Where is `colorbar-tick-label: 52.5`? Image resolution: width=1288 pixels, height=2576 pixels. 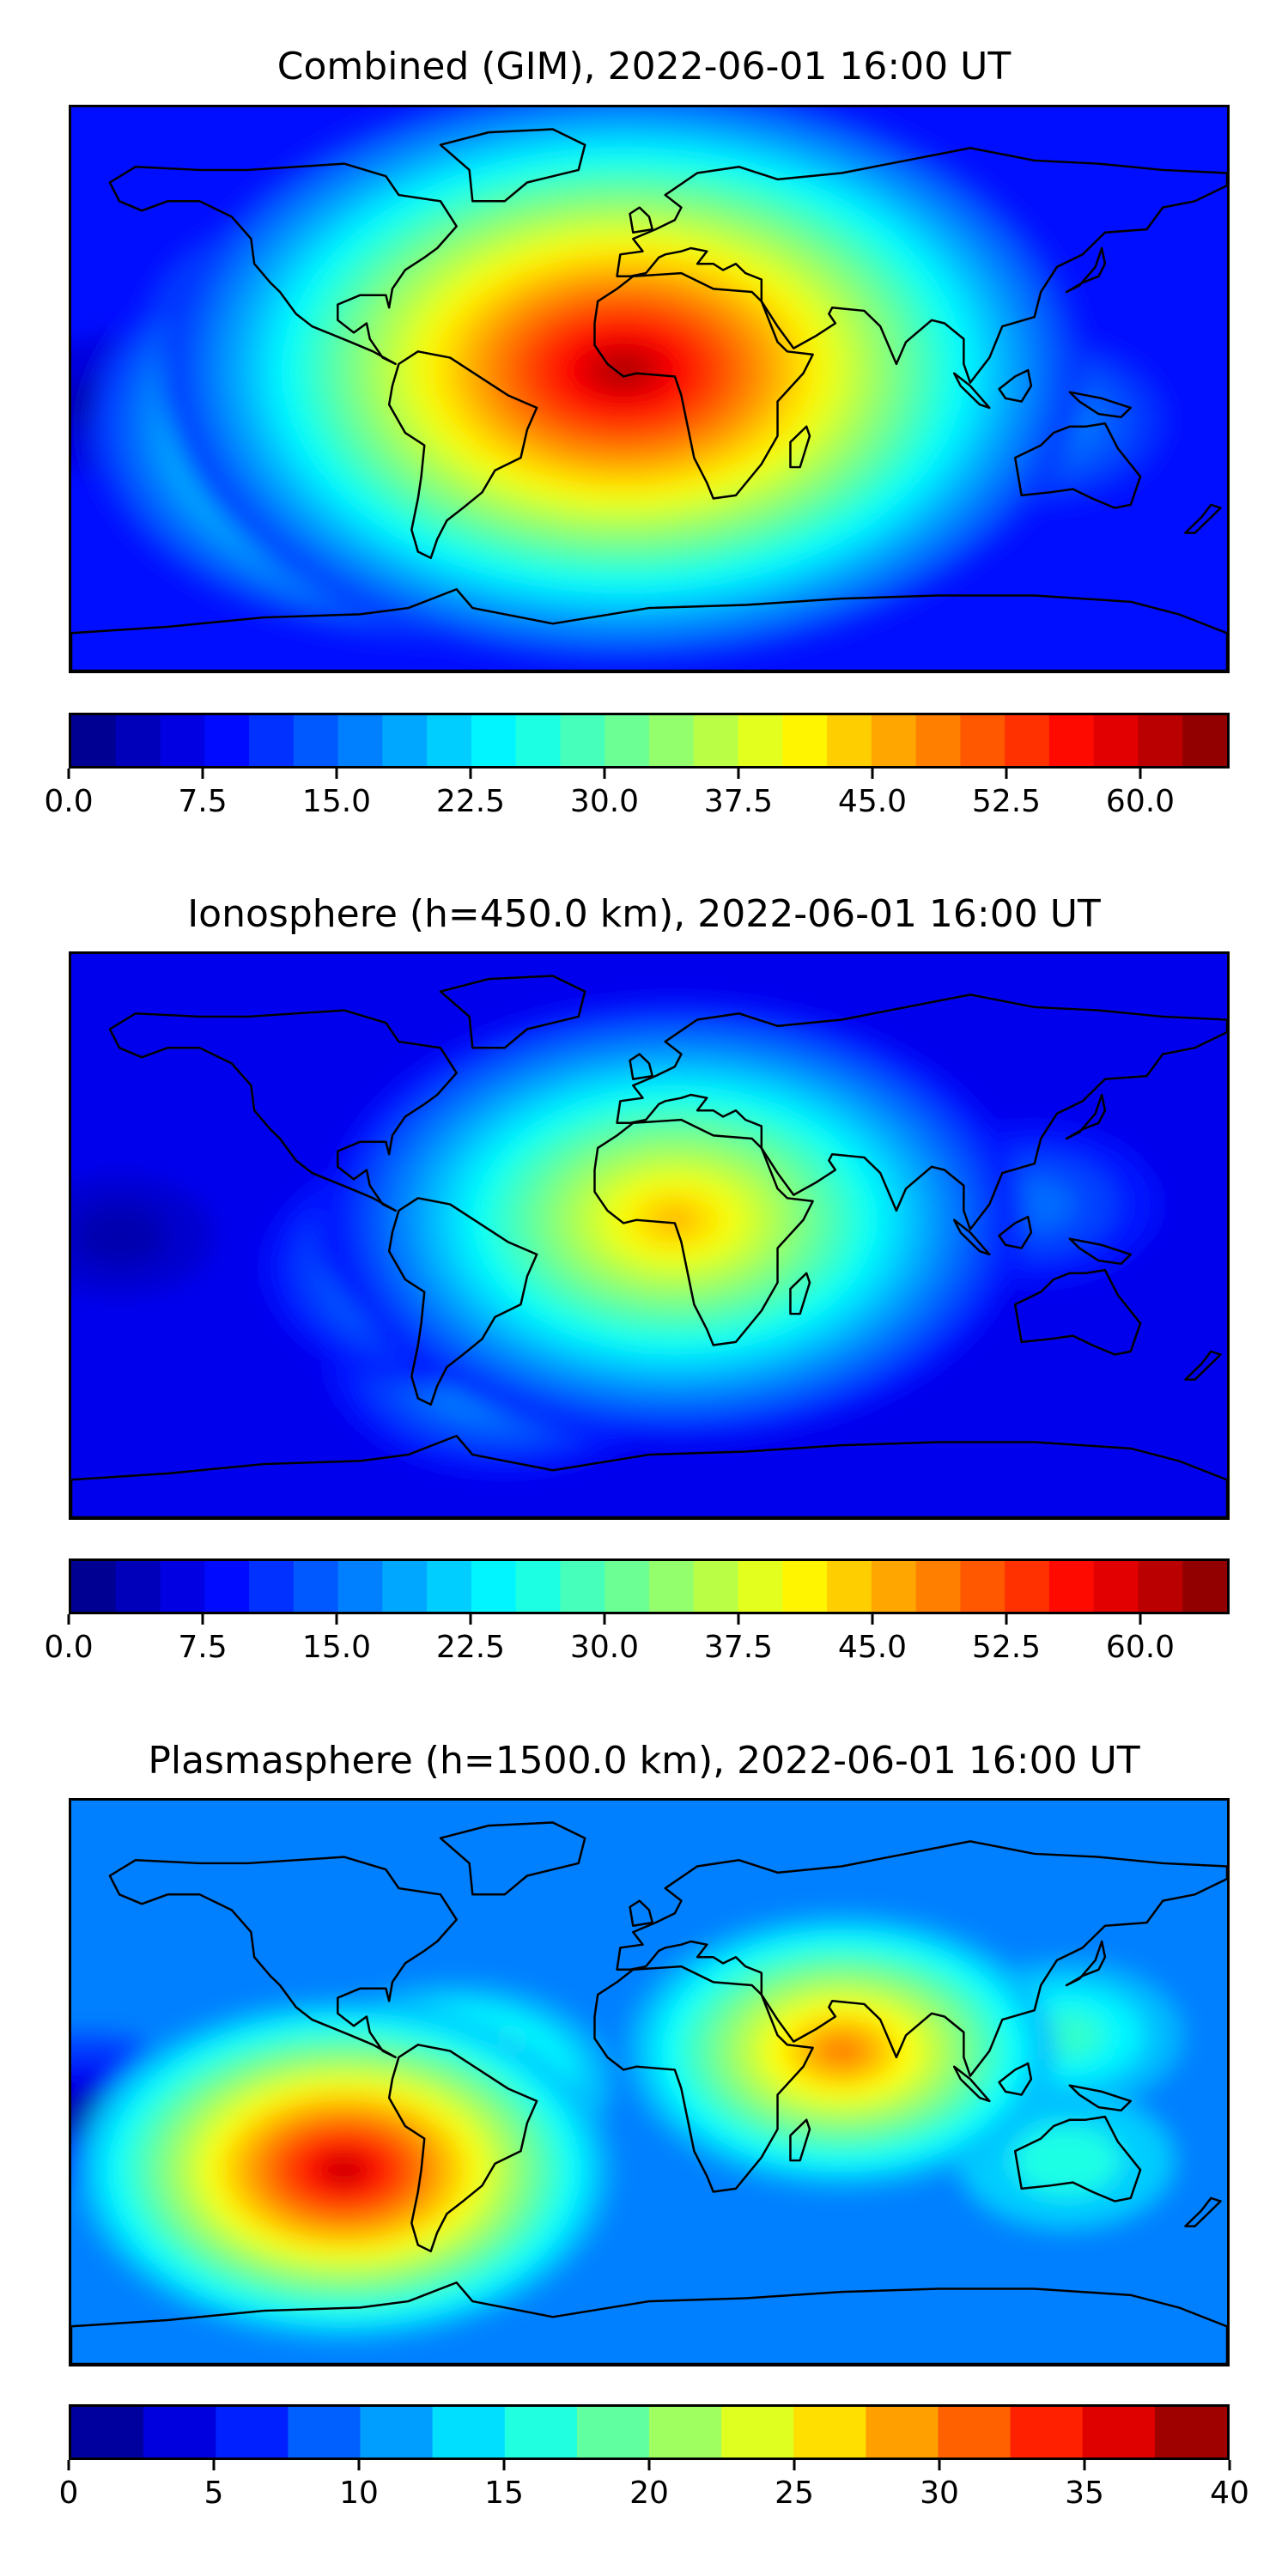
colorbar-tick-label: 52.5 is located at coordinates (1006, 801).